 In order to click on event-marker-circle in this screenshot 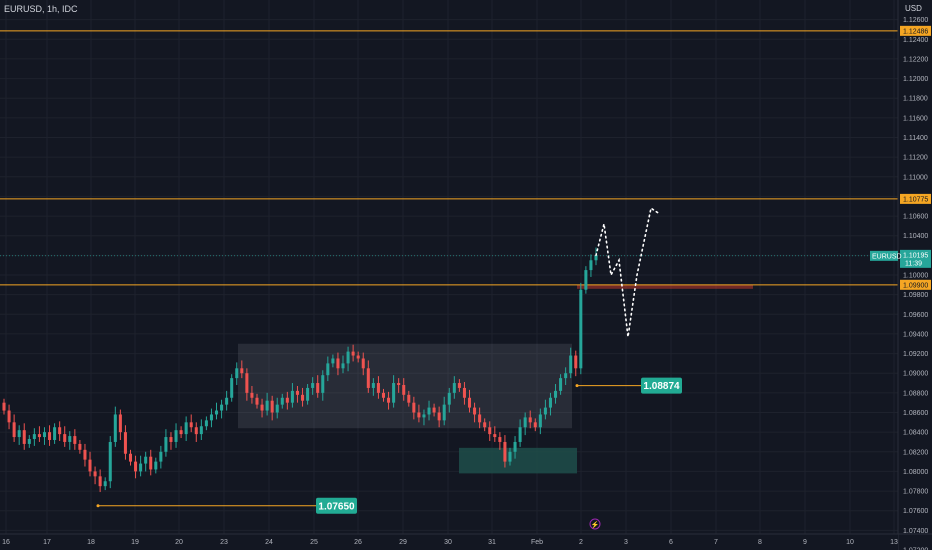, I will do `click(595, 524)`.